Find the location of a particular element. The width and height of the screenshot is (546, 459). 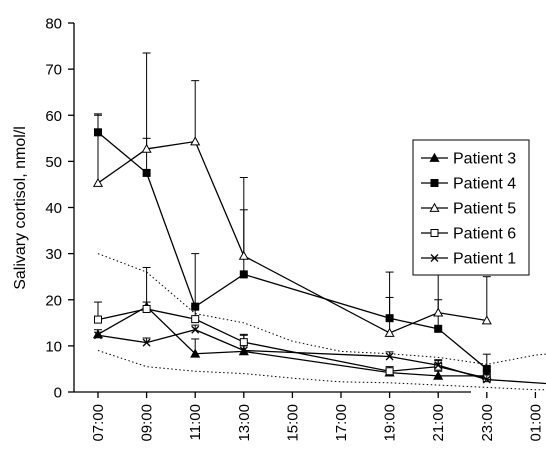

x-tick-label: 11:00 is located at coordinates (195, 422).